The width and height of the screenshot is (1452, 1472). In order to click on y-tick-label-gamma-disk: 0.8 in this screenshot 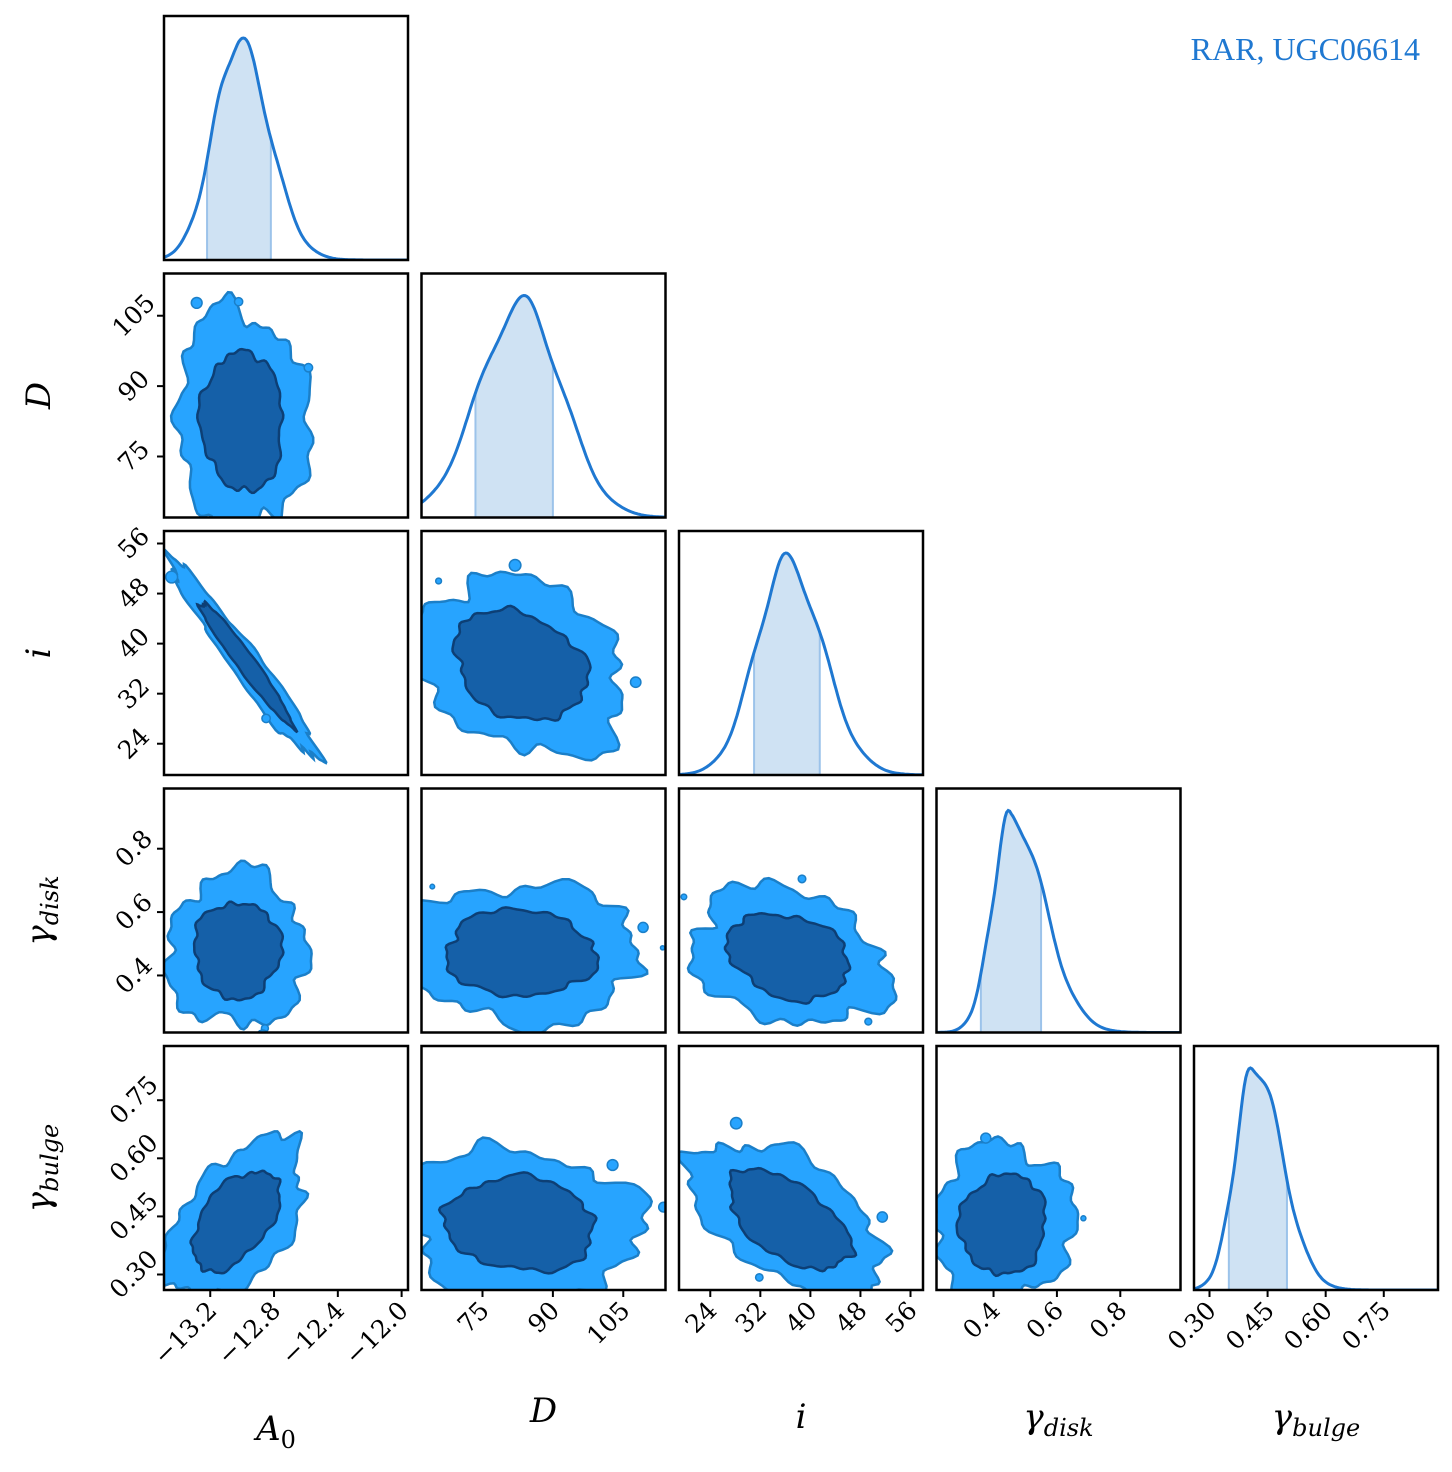, I will do `click(133, 848)`.